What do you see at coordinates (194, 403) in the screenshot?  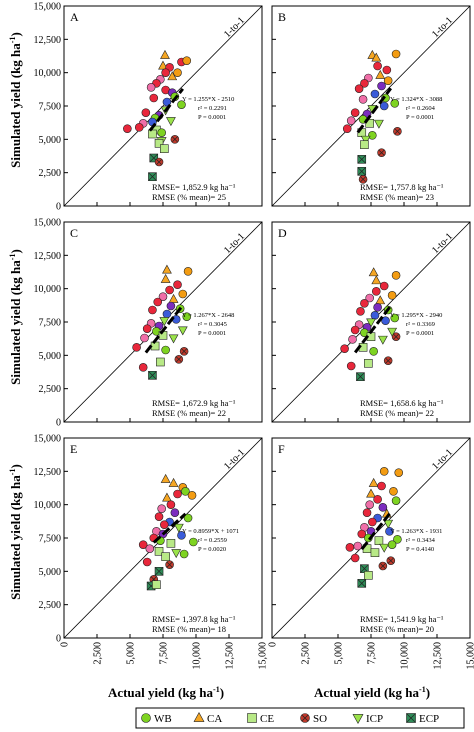 I see `rmse-stat: RMSE= 1,672.9 kg ha⁻¹` at bounding box center [194, 403].